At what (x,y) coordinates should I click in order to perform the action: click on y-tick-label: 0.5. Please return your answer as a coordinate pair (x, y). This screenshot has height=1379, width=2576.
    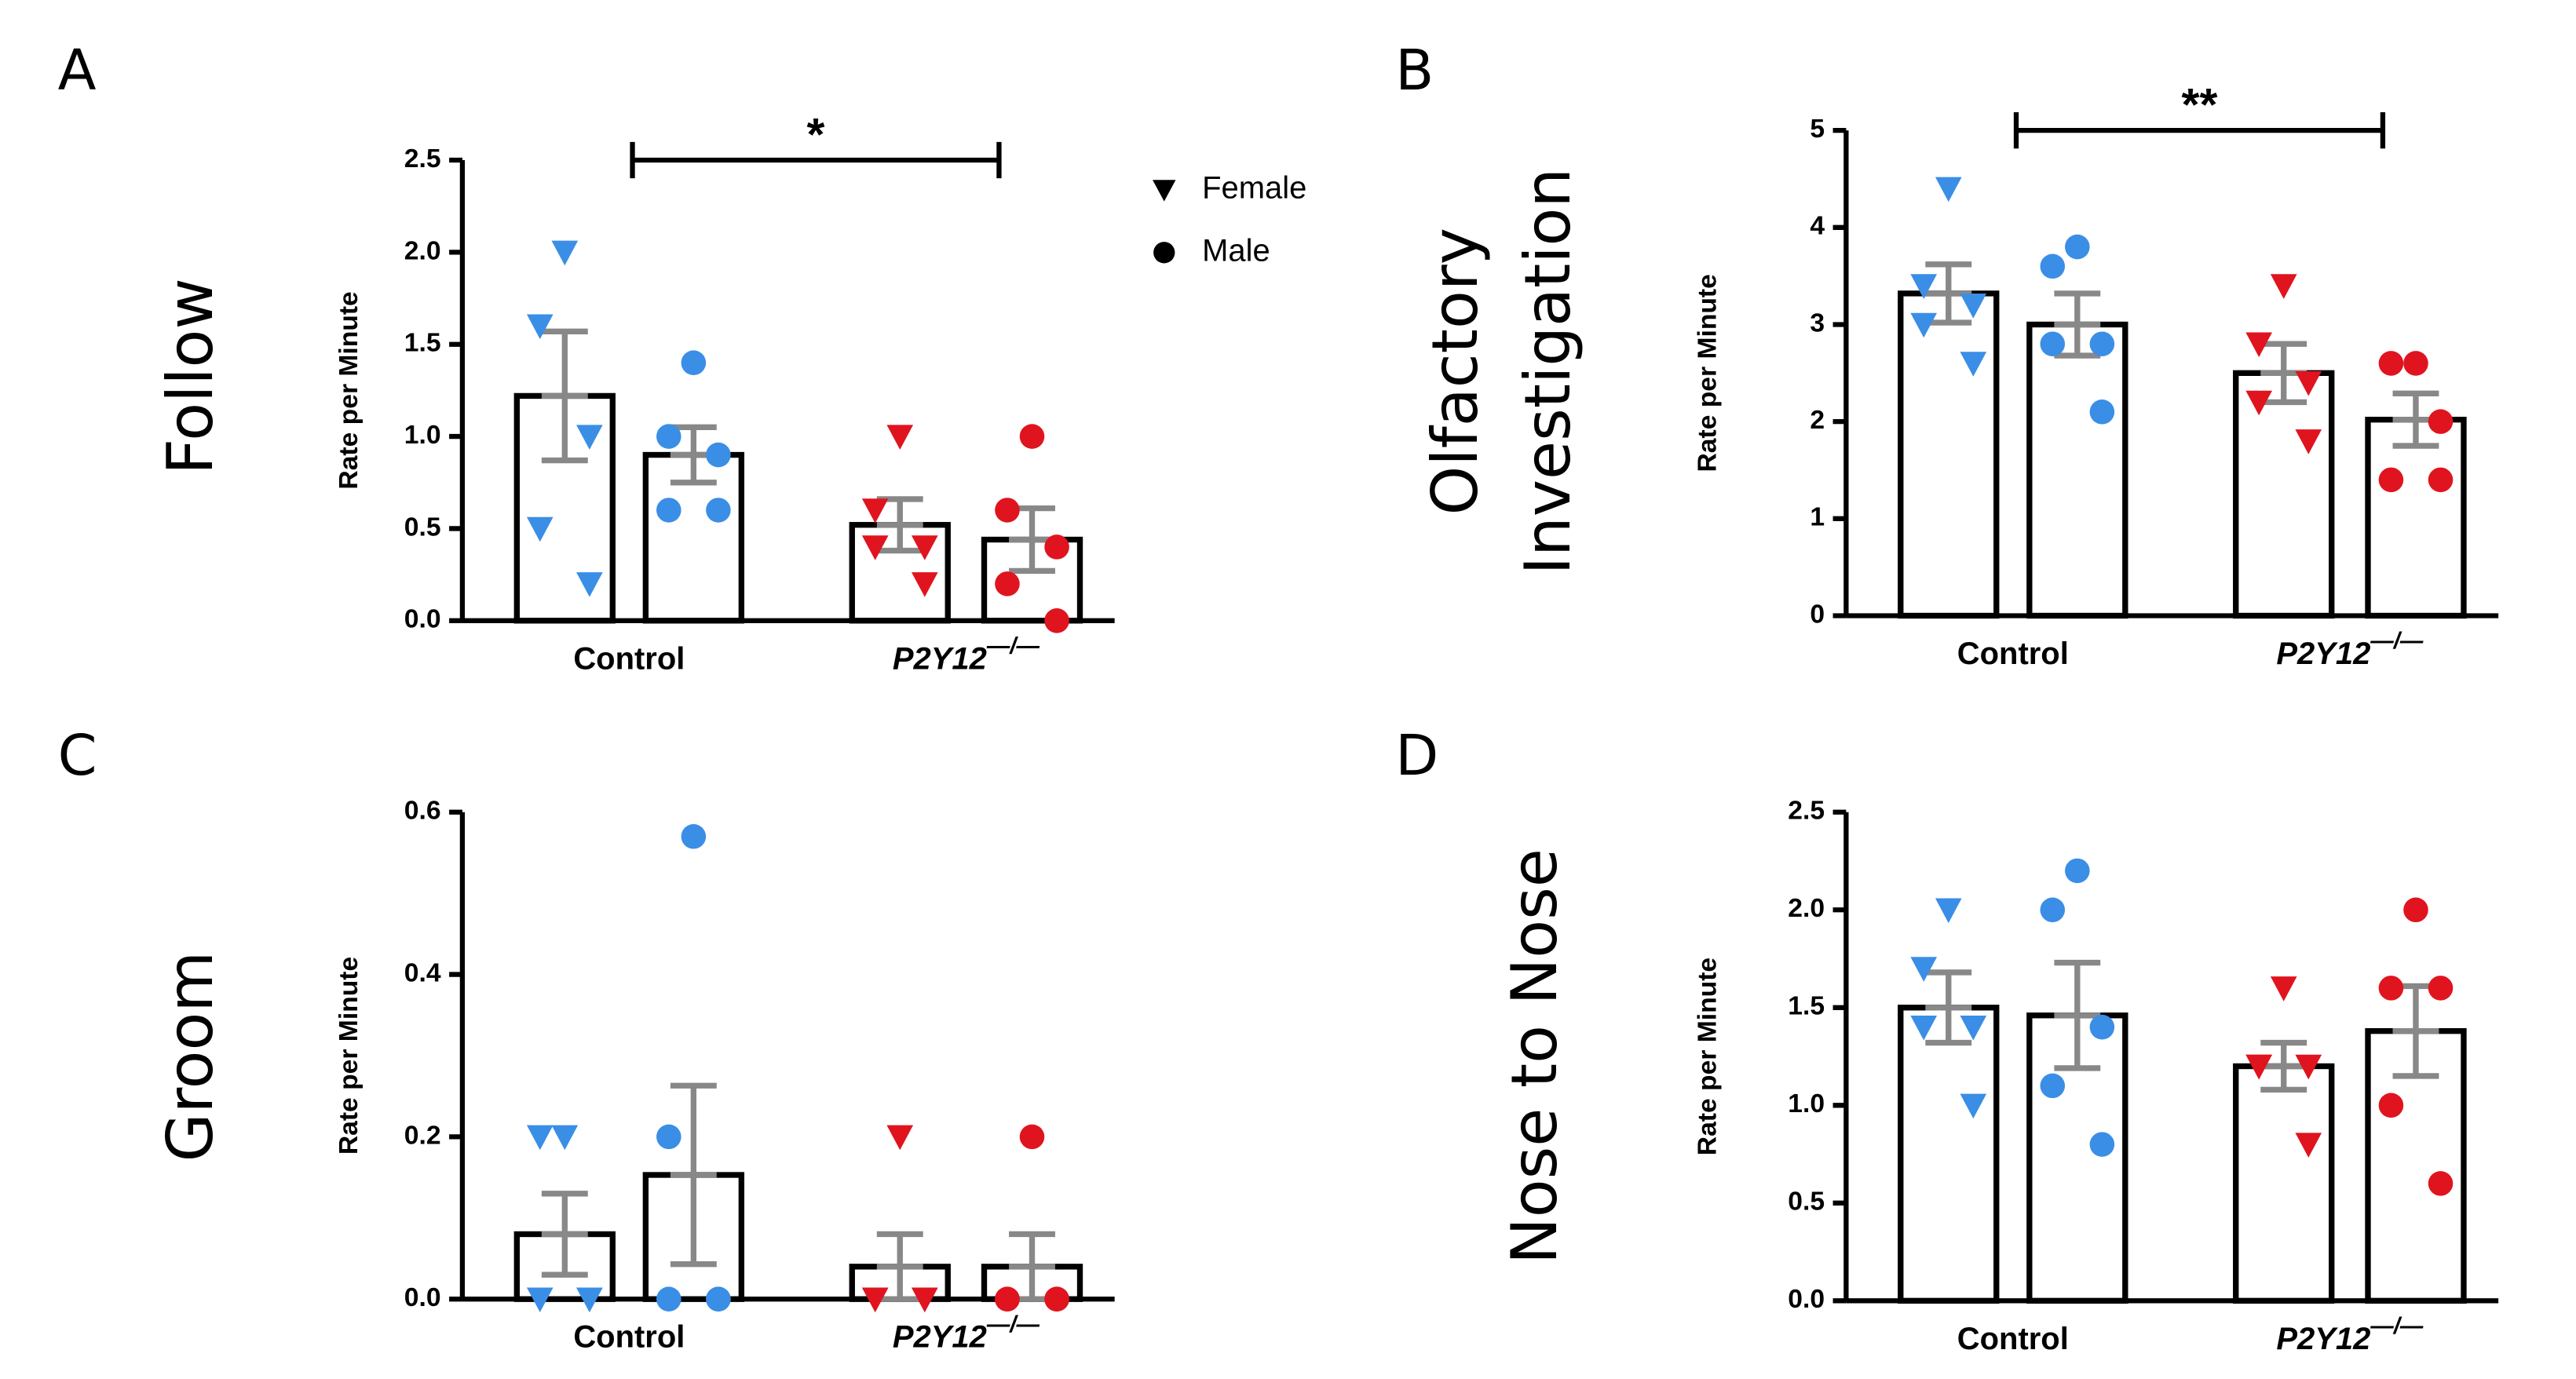
    Looking at the image, I should click on (423, 527).